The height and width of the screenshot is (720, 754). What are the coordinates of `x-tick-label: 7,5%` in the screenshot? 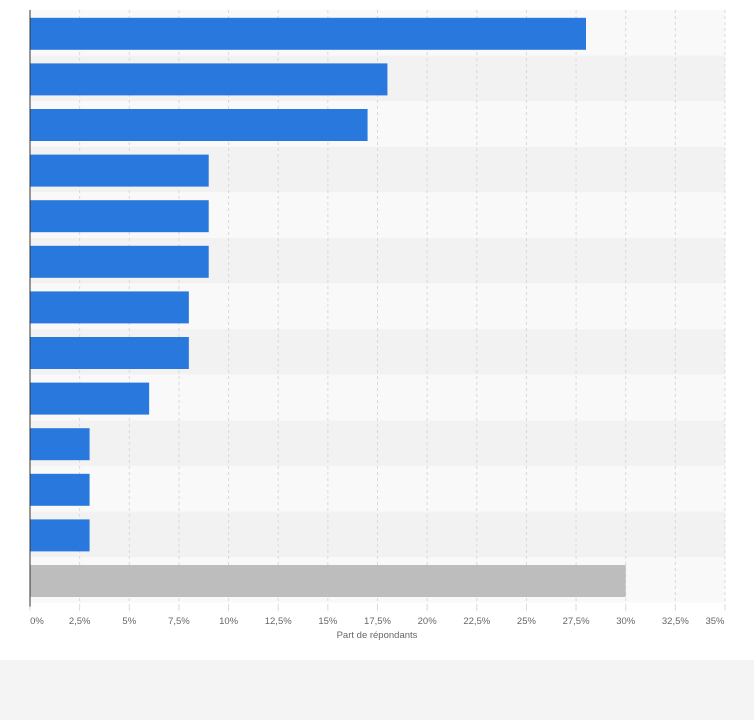 It's located at (179, 621).